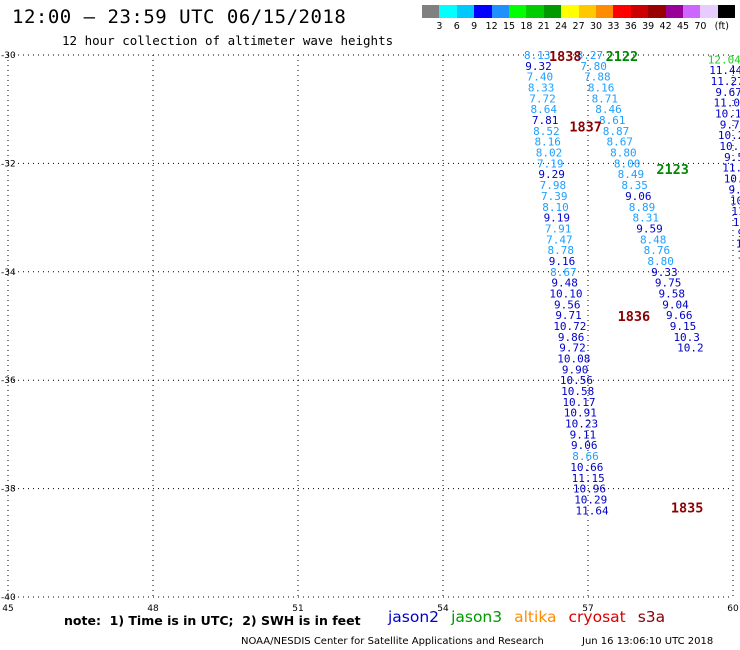 The image size is (740, 650). Describe the element at coordinates (8, 56) in the screenshot. I see `lat-tick-label: -30` at that location.